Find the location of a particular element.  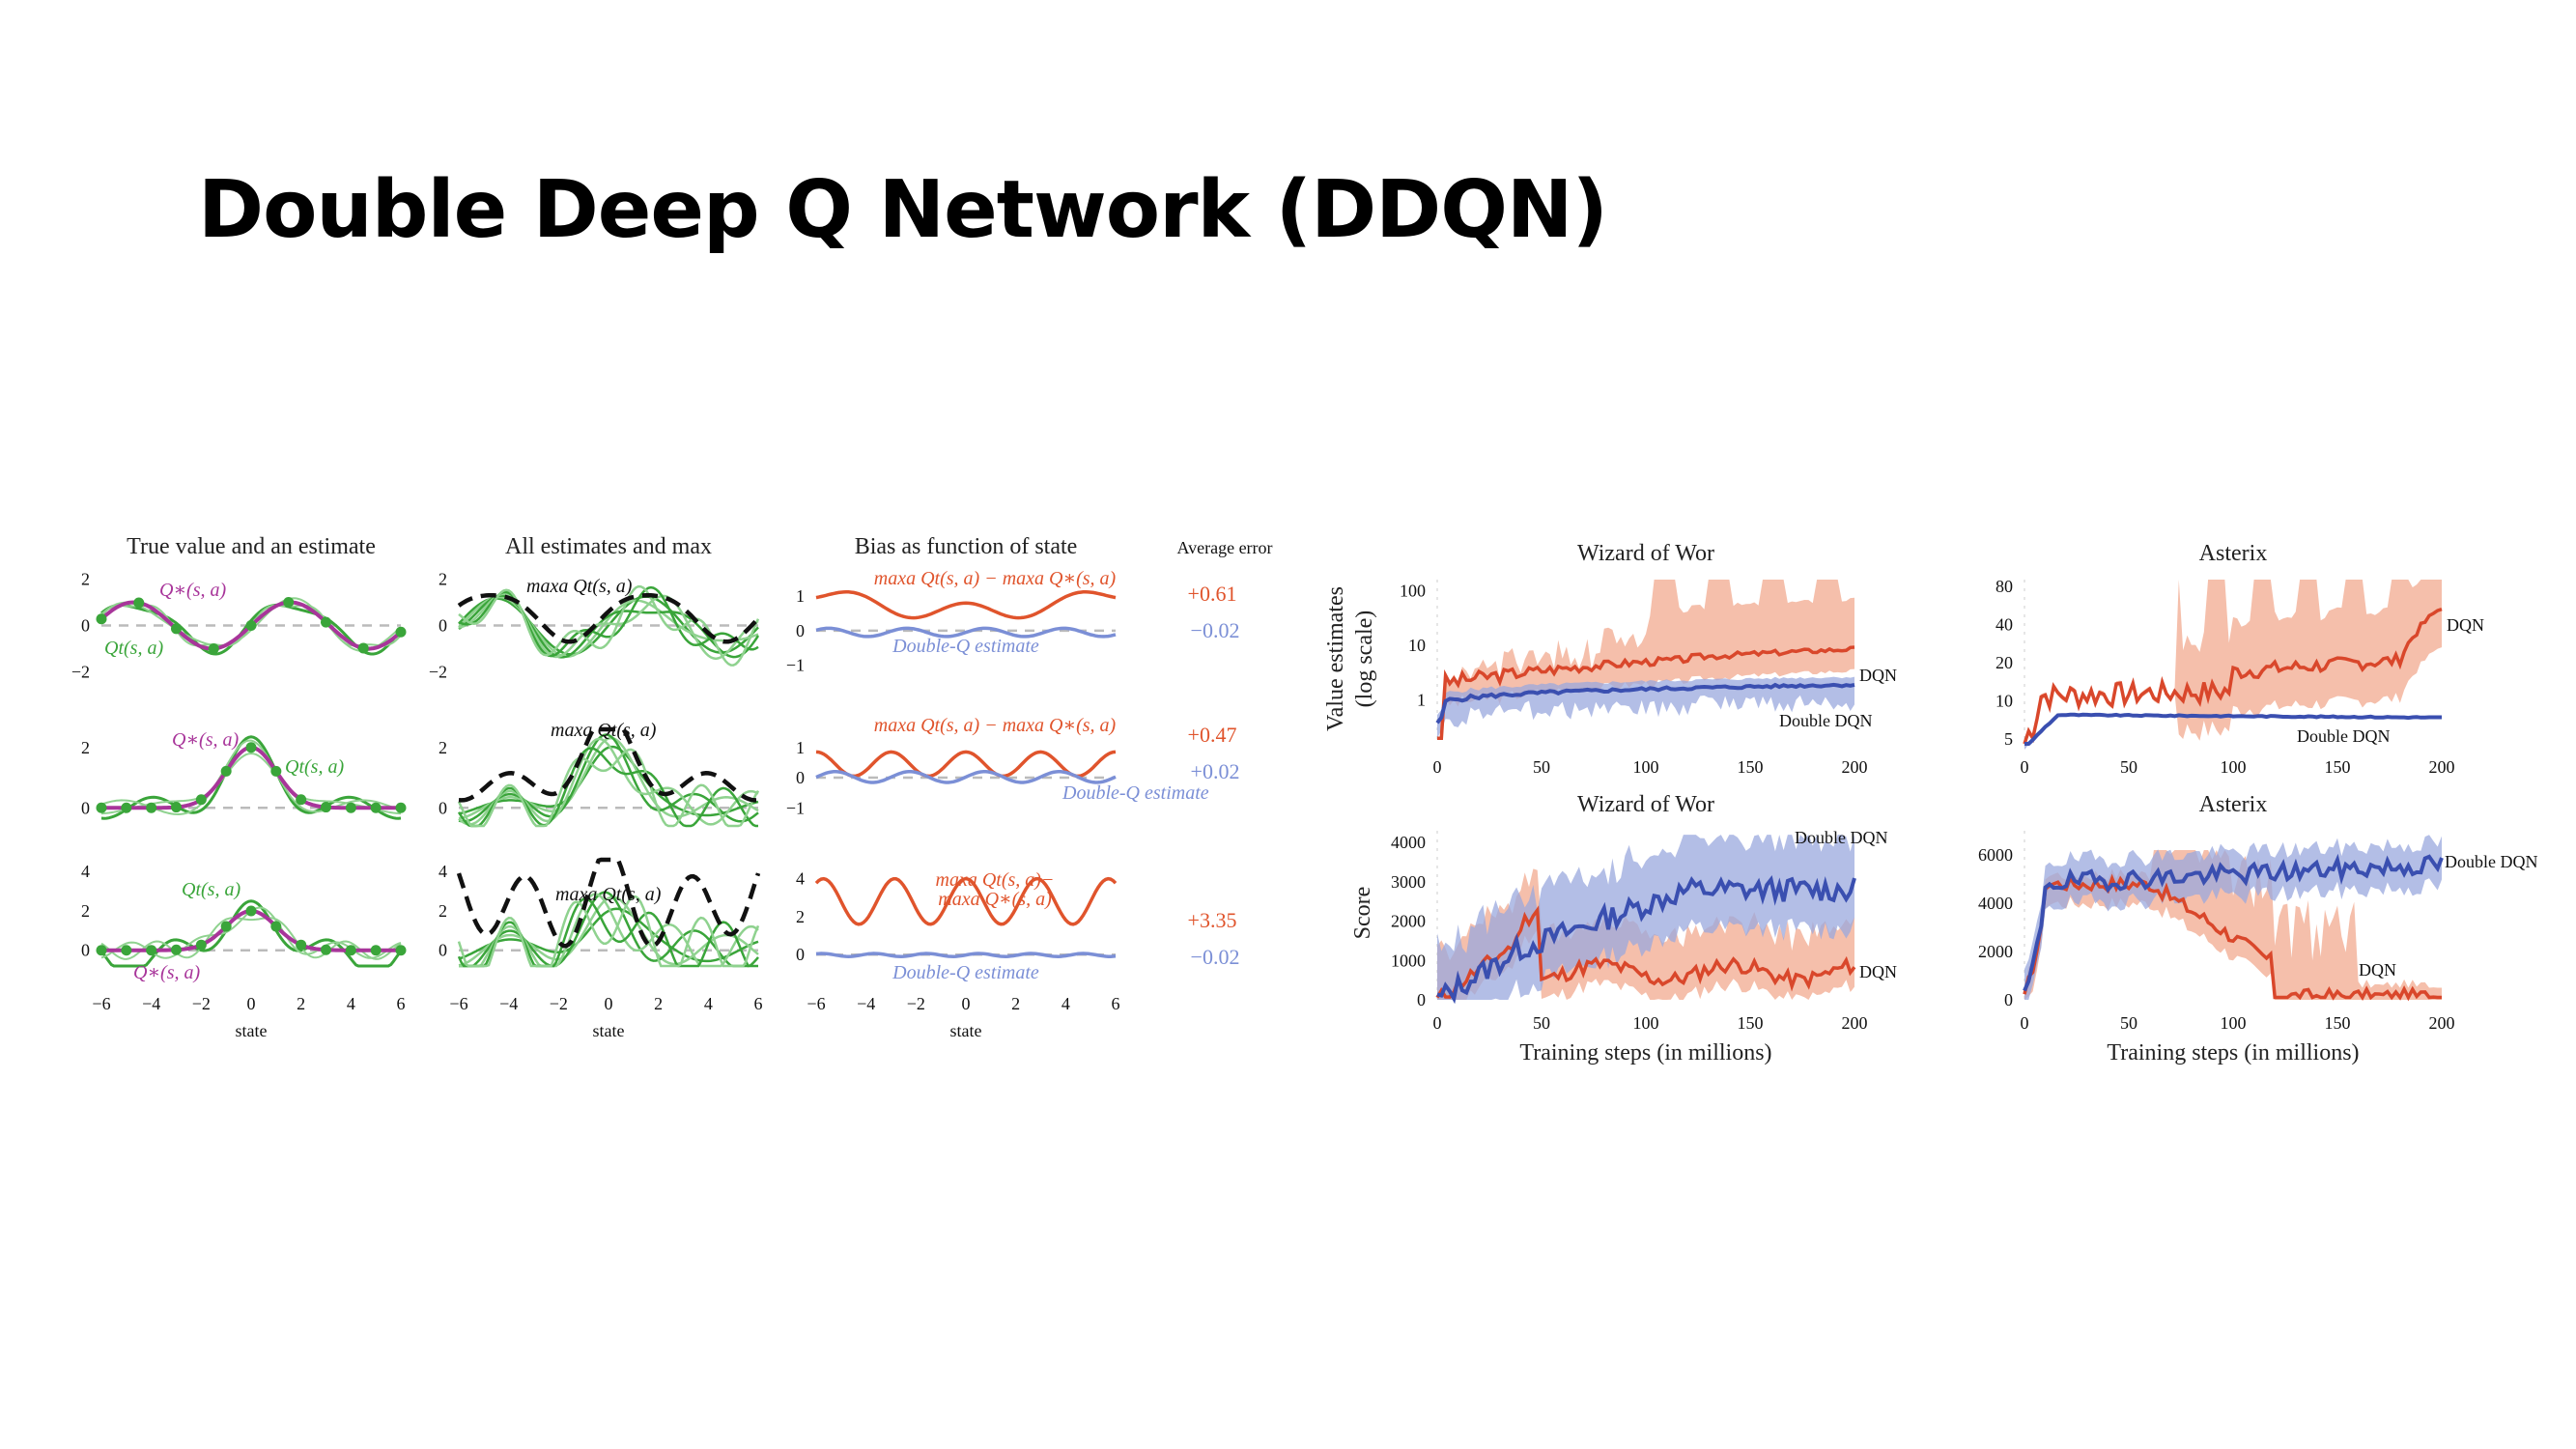

column-title: All estimates and max is located at coordinates (608, 546).